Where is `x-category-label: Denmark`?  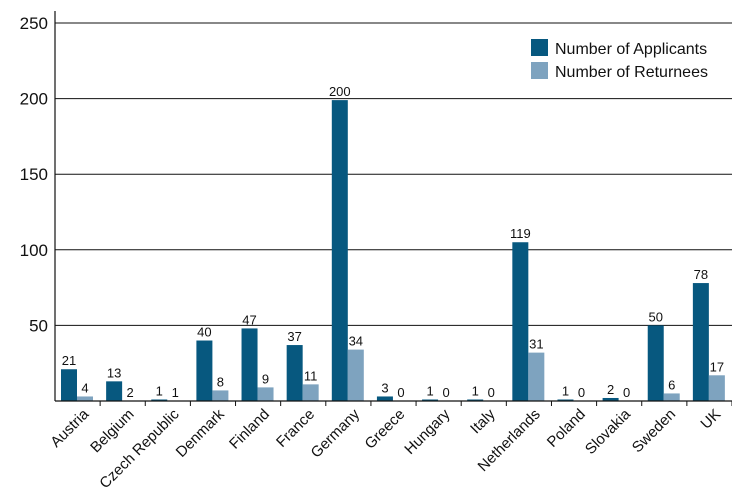
x-category-label: Denmark is located at coordinates (200, 432).